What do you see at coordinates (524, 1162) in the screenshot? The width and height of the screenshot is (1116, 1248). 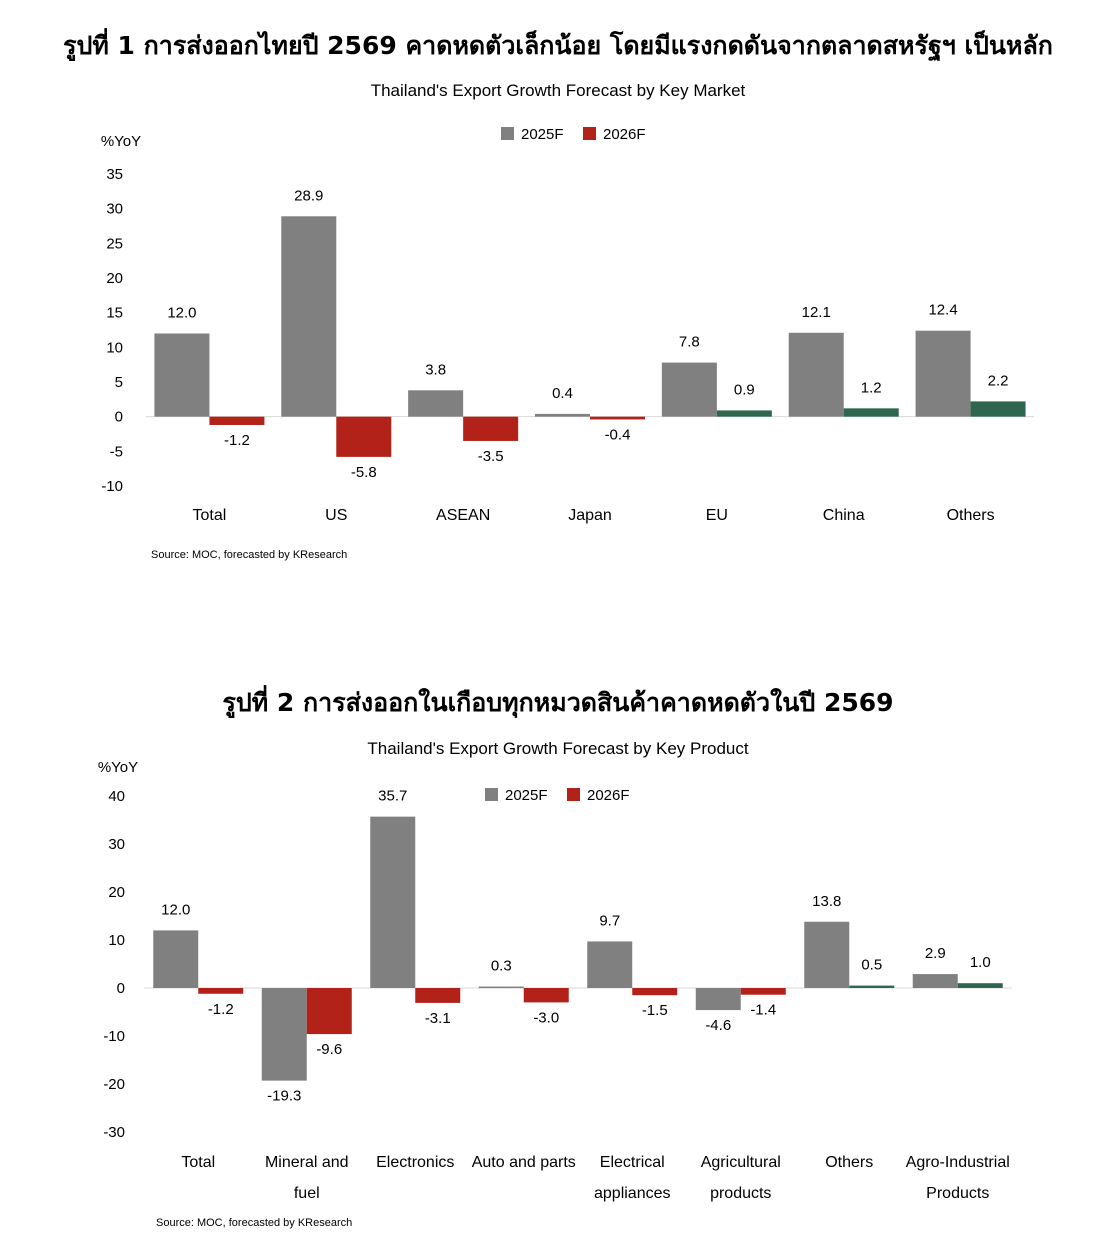 I see `category-label: Auto and parts` at bounding box center [524, 1162].